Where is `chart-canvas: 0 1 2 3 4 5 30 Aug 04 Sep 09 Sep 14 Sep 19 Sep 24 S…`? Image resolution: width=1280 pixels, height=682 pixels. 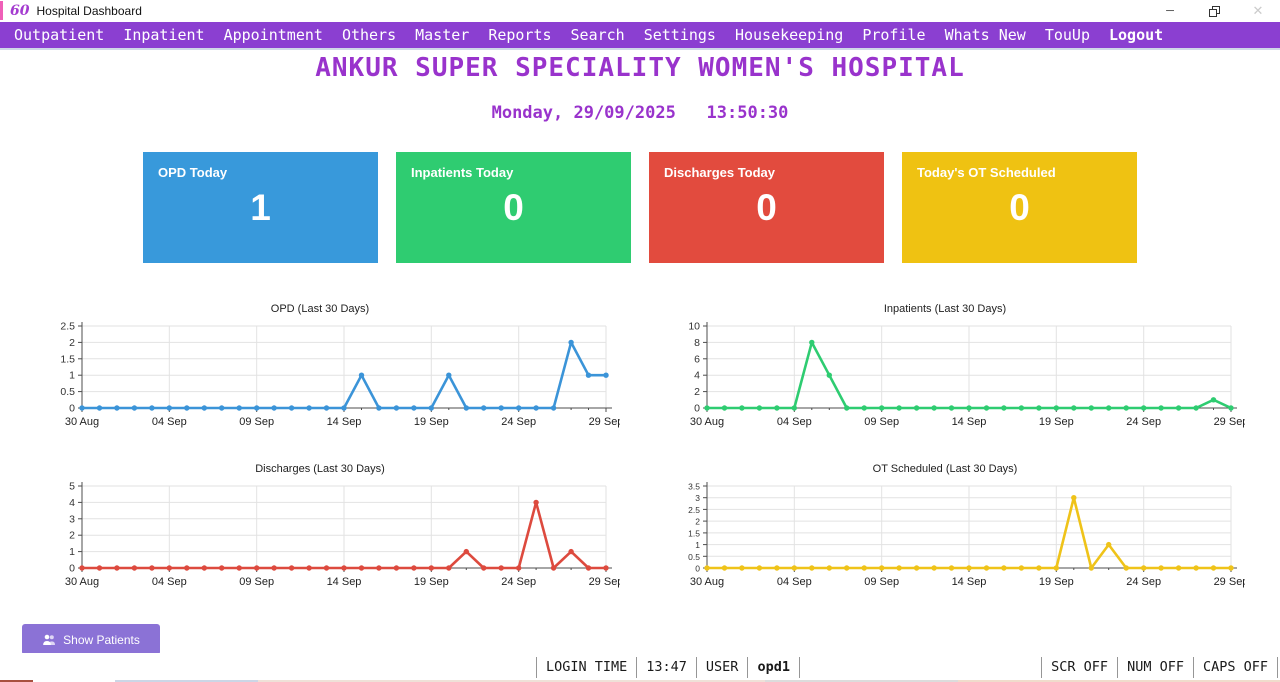
chart-canvas: 0 1 2 3 4 5 30 Aug 04 Sep 09 Sep 14 Sep 19 Sep 24 S… is located at coordinates (342, 535).